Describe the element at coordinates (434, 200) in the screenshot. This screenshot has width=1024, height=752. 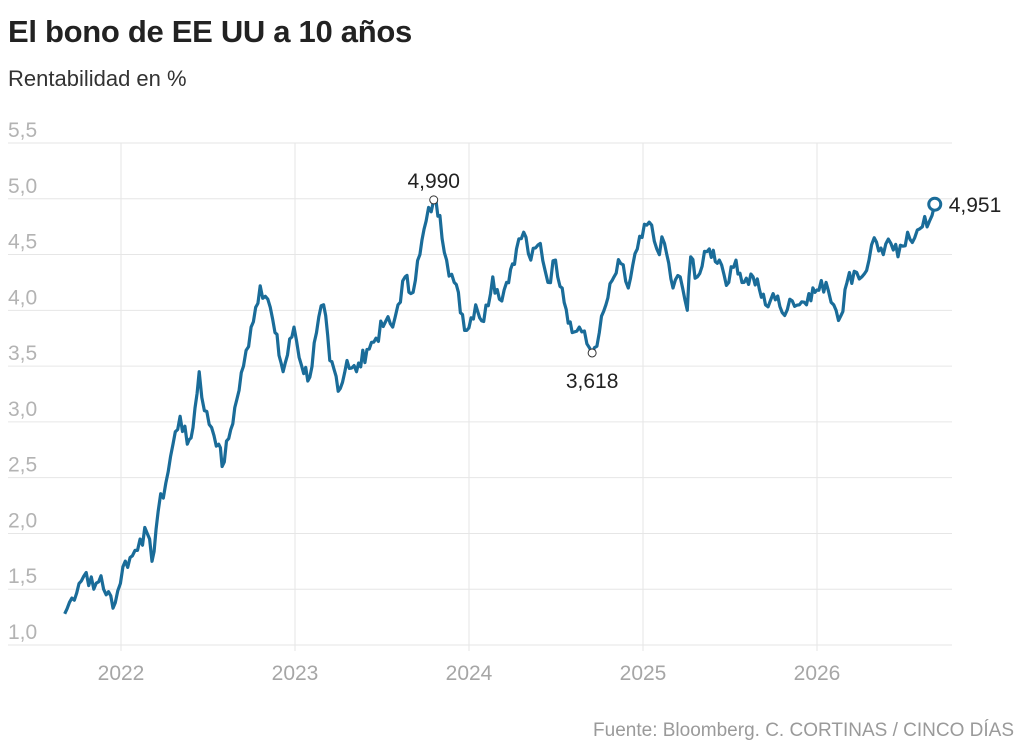
I see `annotation-marker-max` at that location.